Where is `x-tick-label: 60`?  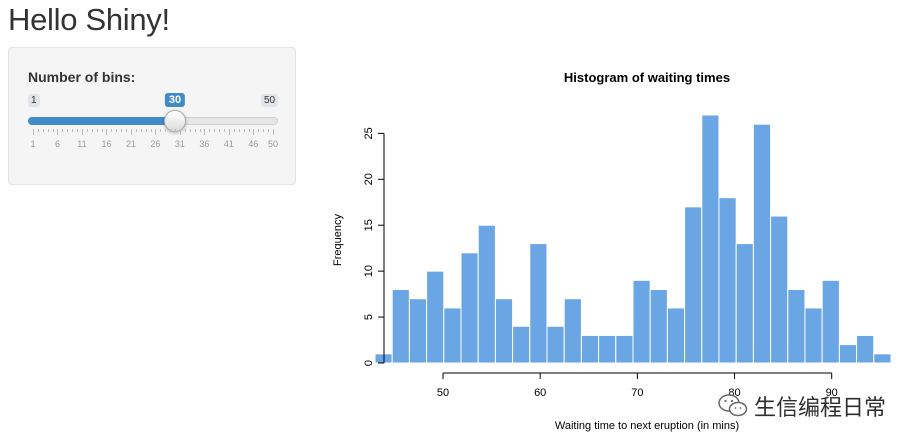
x-tick-label: 60 is located at coordinates (540, 393).